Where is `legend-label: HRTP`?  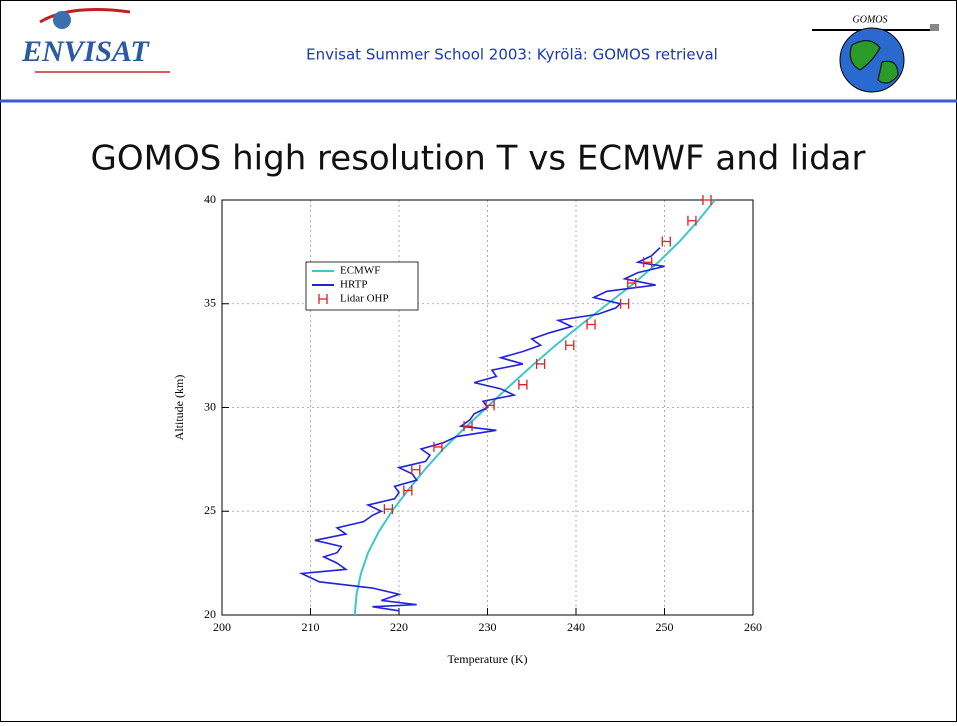 legend-label: HRTP is located at coordinates (353, 285).